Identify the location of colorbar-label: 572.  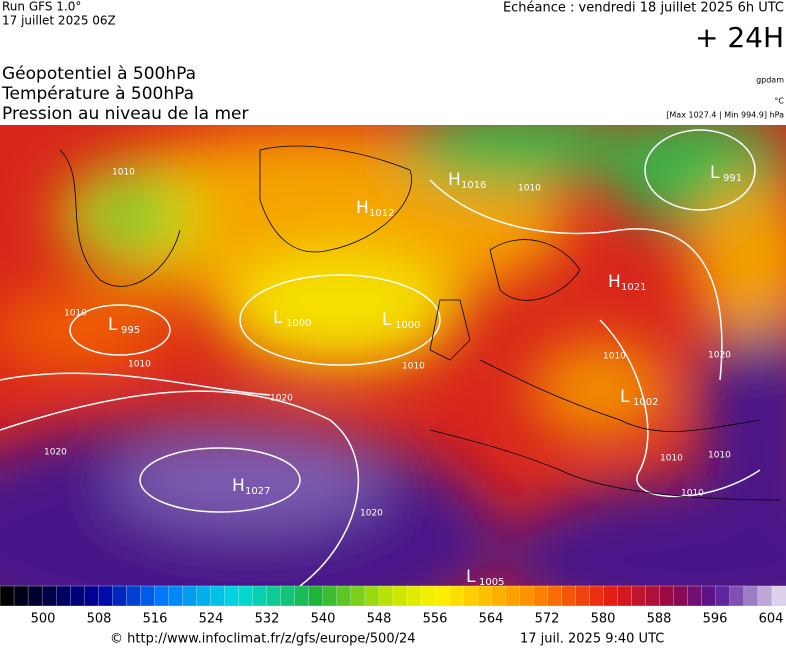
(547, 619).